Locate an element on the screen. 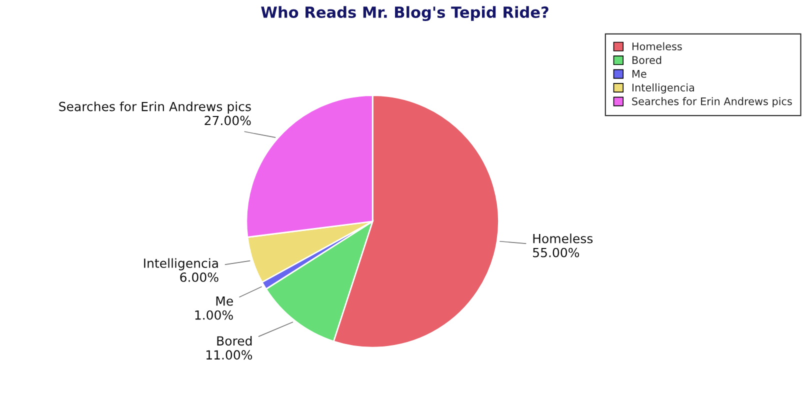 The image size is (810, 410). data-label: 27.00% is located at coordinates (227, 121).